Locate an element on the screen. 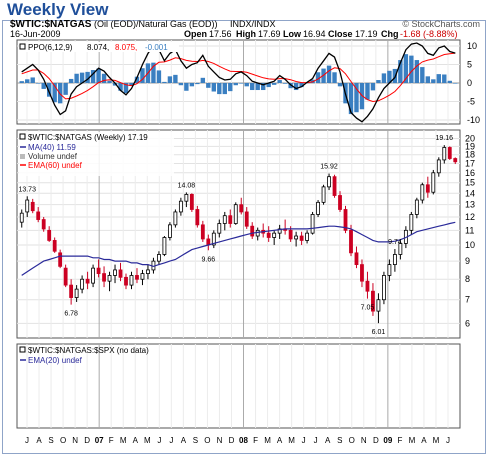 The width and height of the screenshot is (490, 456). x-tick-label: N is located at coordinates (220, 440).